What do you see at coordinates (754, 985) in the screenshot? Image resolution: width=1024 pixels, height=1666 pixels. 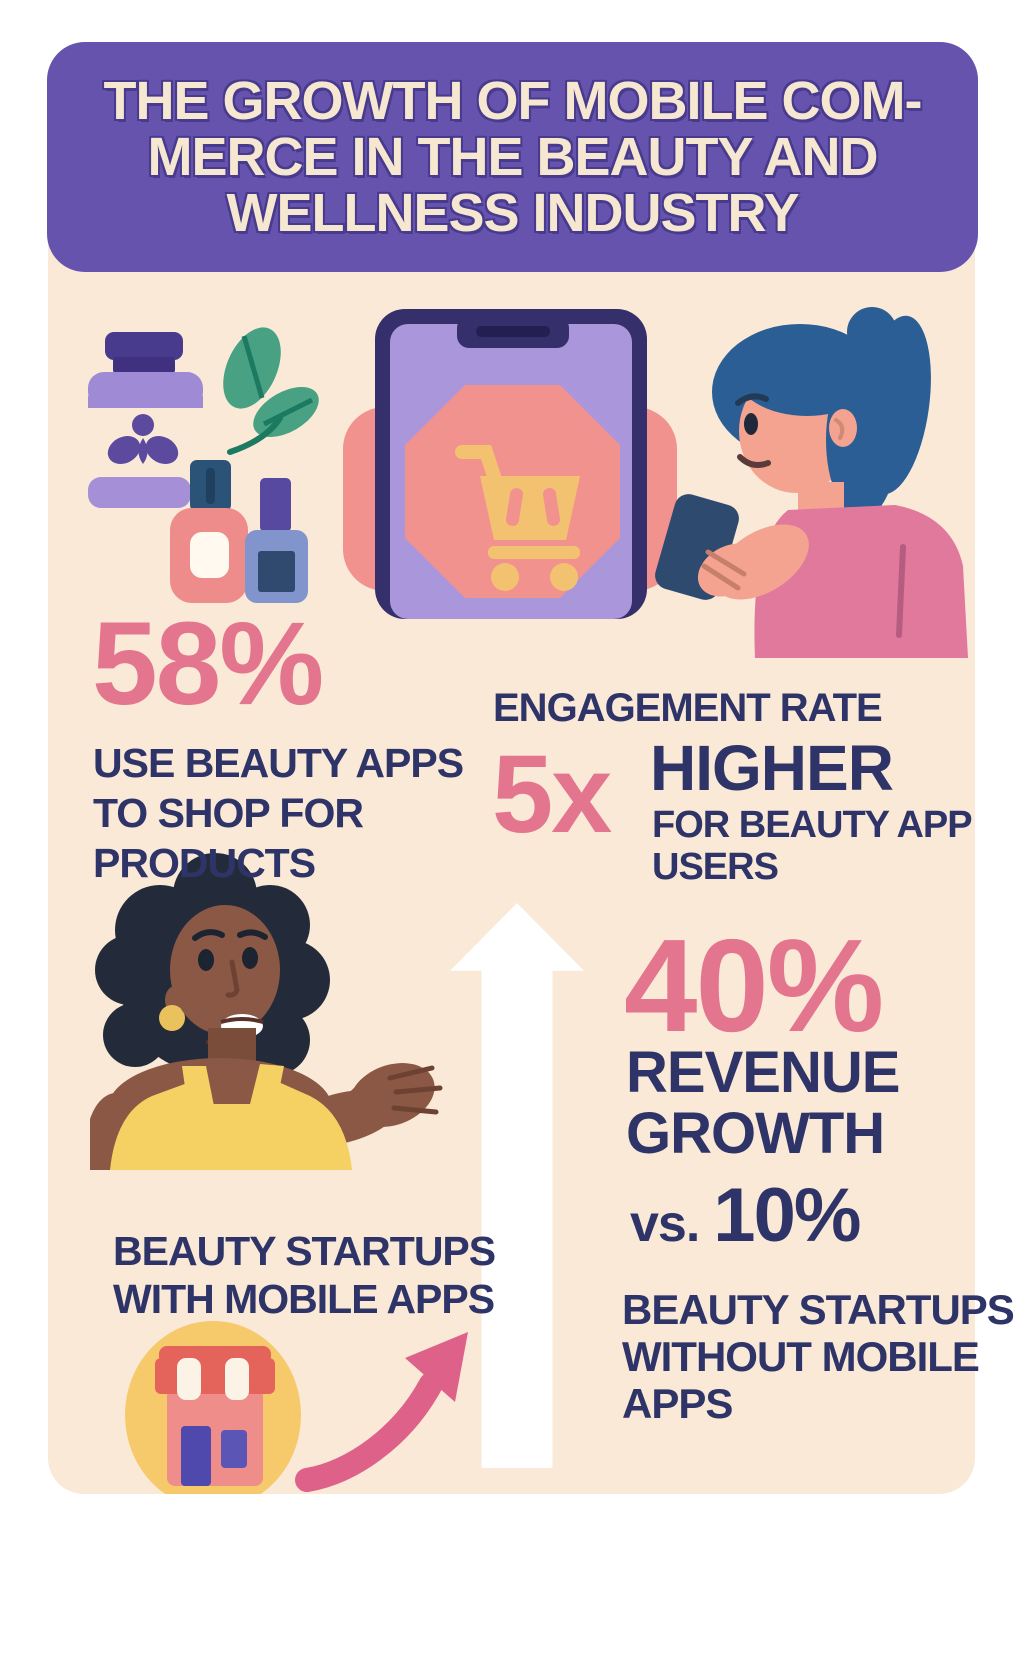 I see `stat-40-value: 40%` at bounding box center [754, 985].